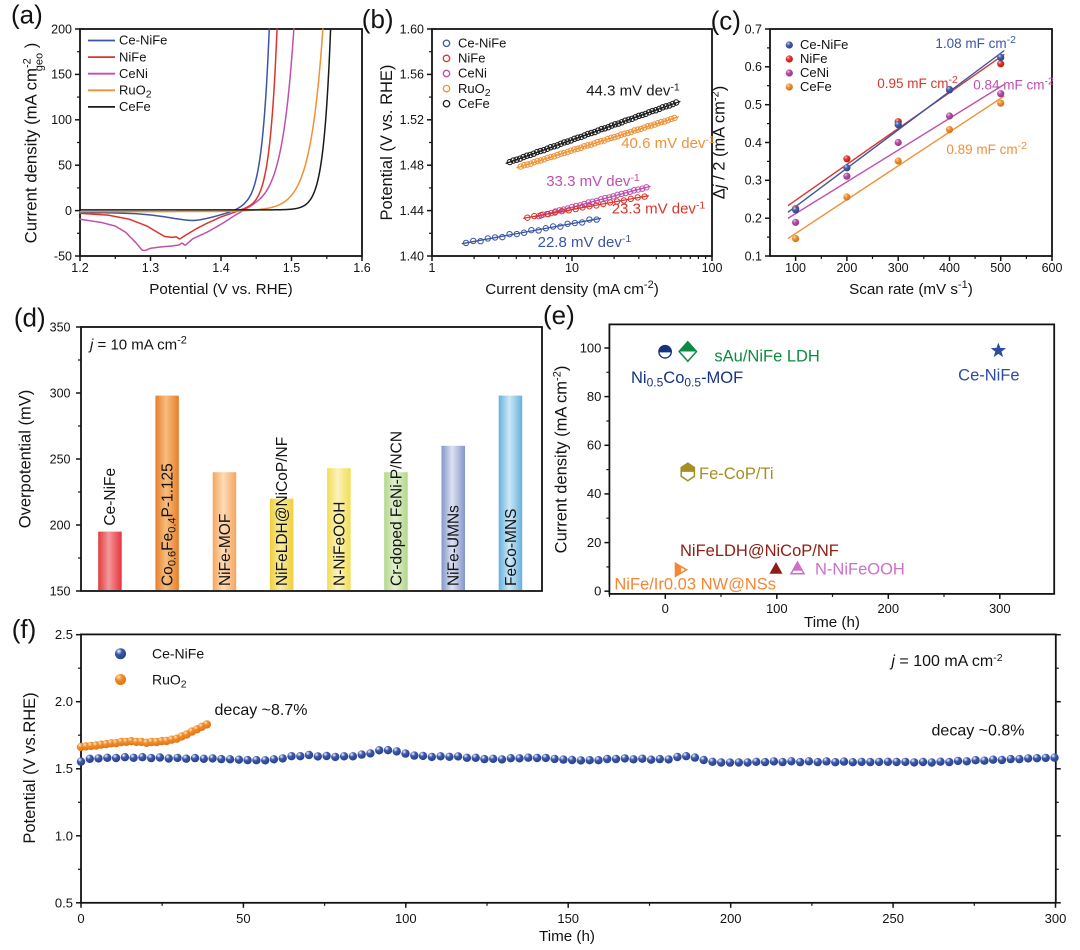 Image resolution: width=1080 pixels, height=950 pixels. I want to click on svg-text: 1.40, so click(412, 256).